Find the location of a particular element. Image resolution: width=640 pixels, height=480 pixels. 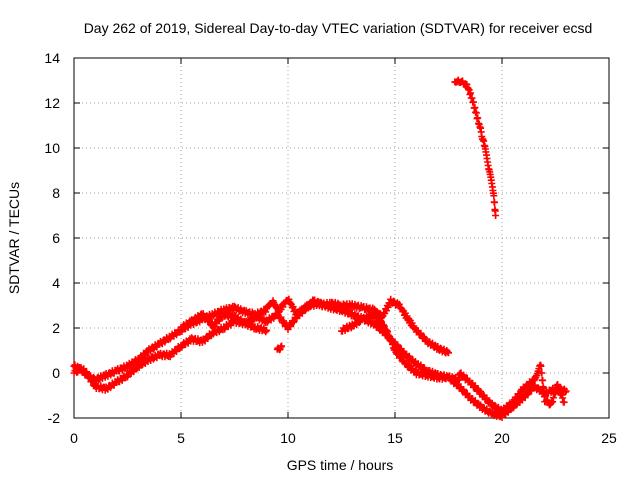

x-tick-labels: 0 5 10 15 20 25 is located at coordinates (343, 438).